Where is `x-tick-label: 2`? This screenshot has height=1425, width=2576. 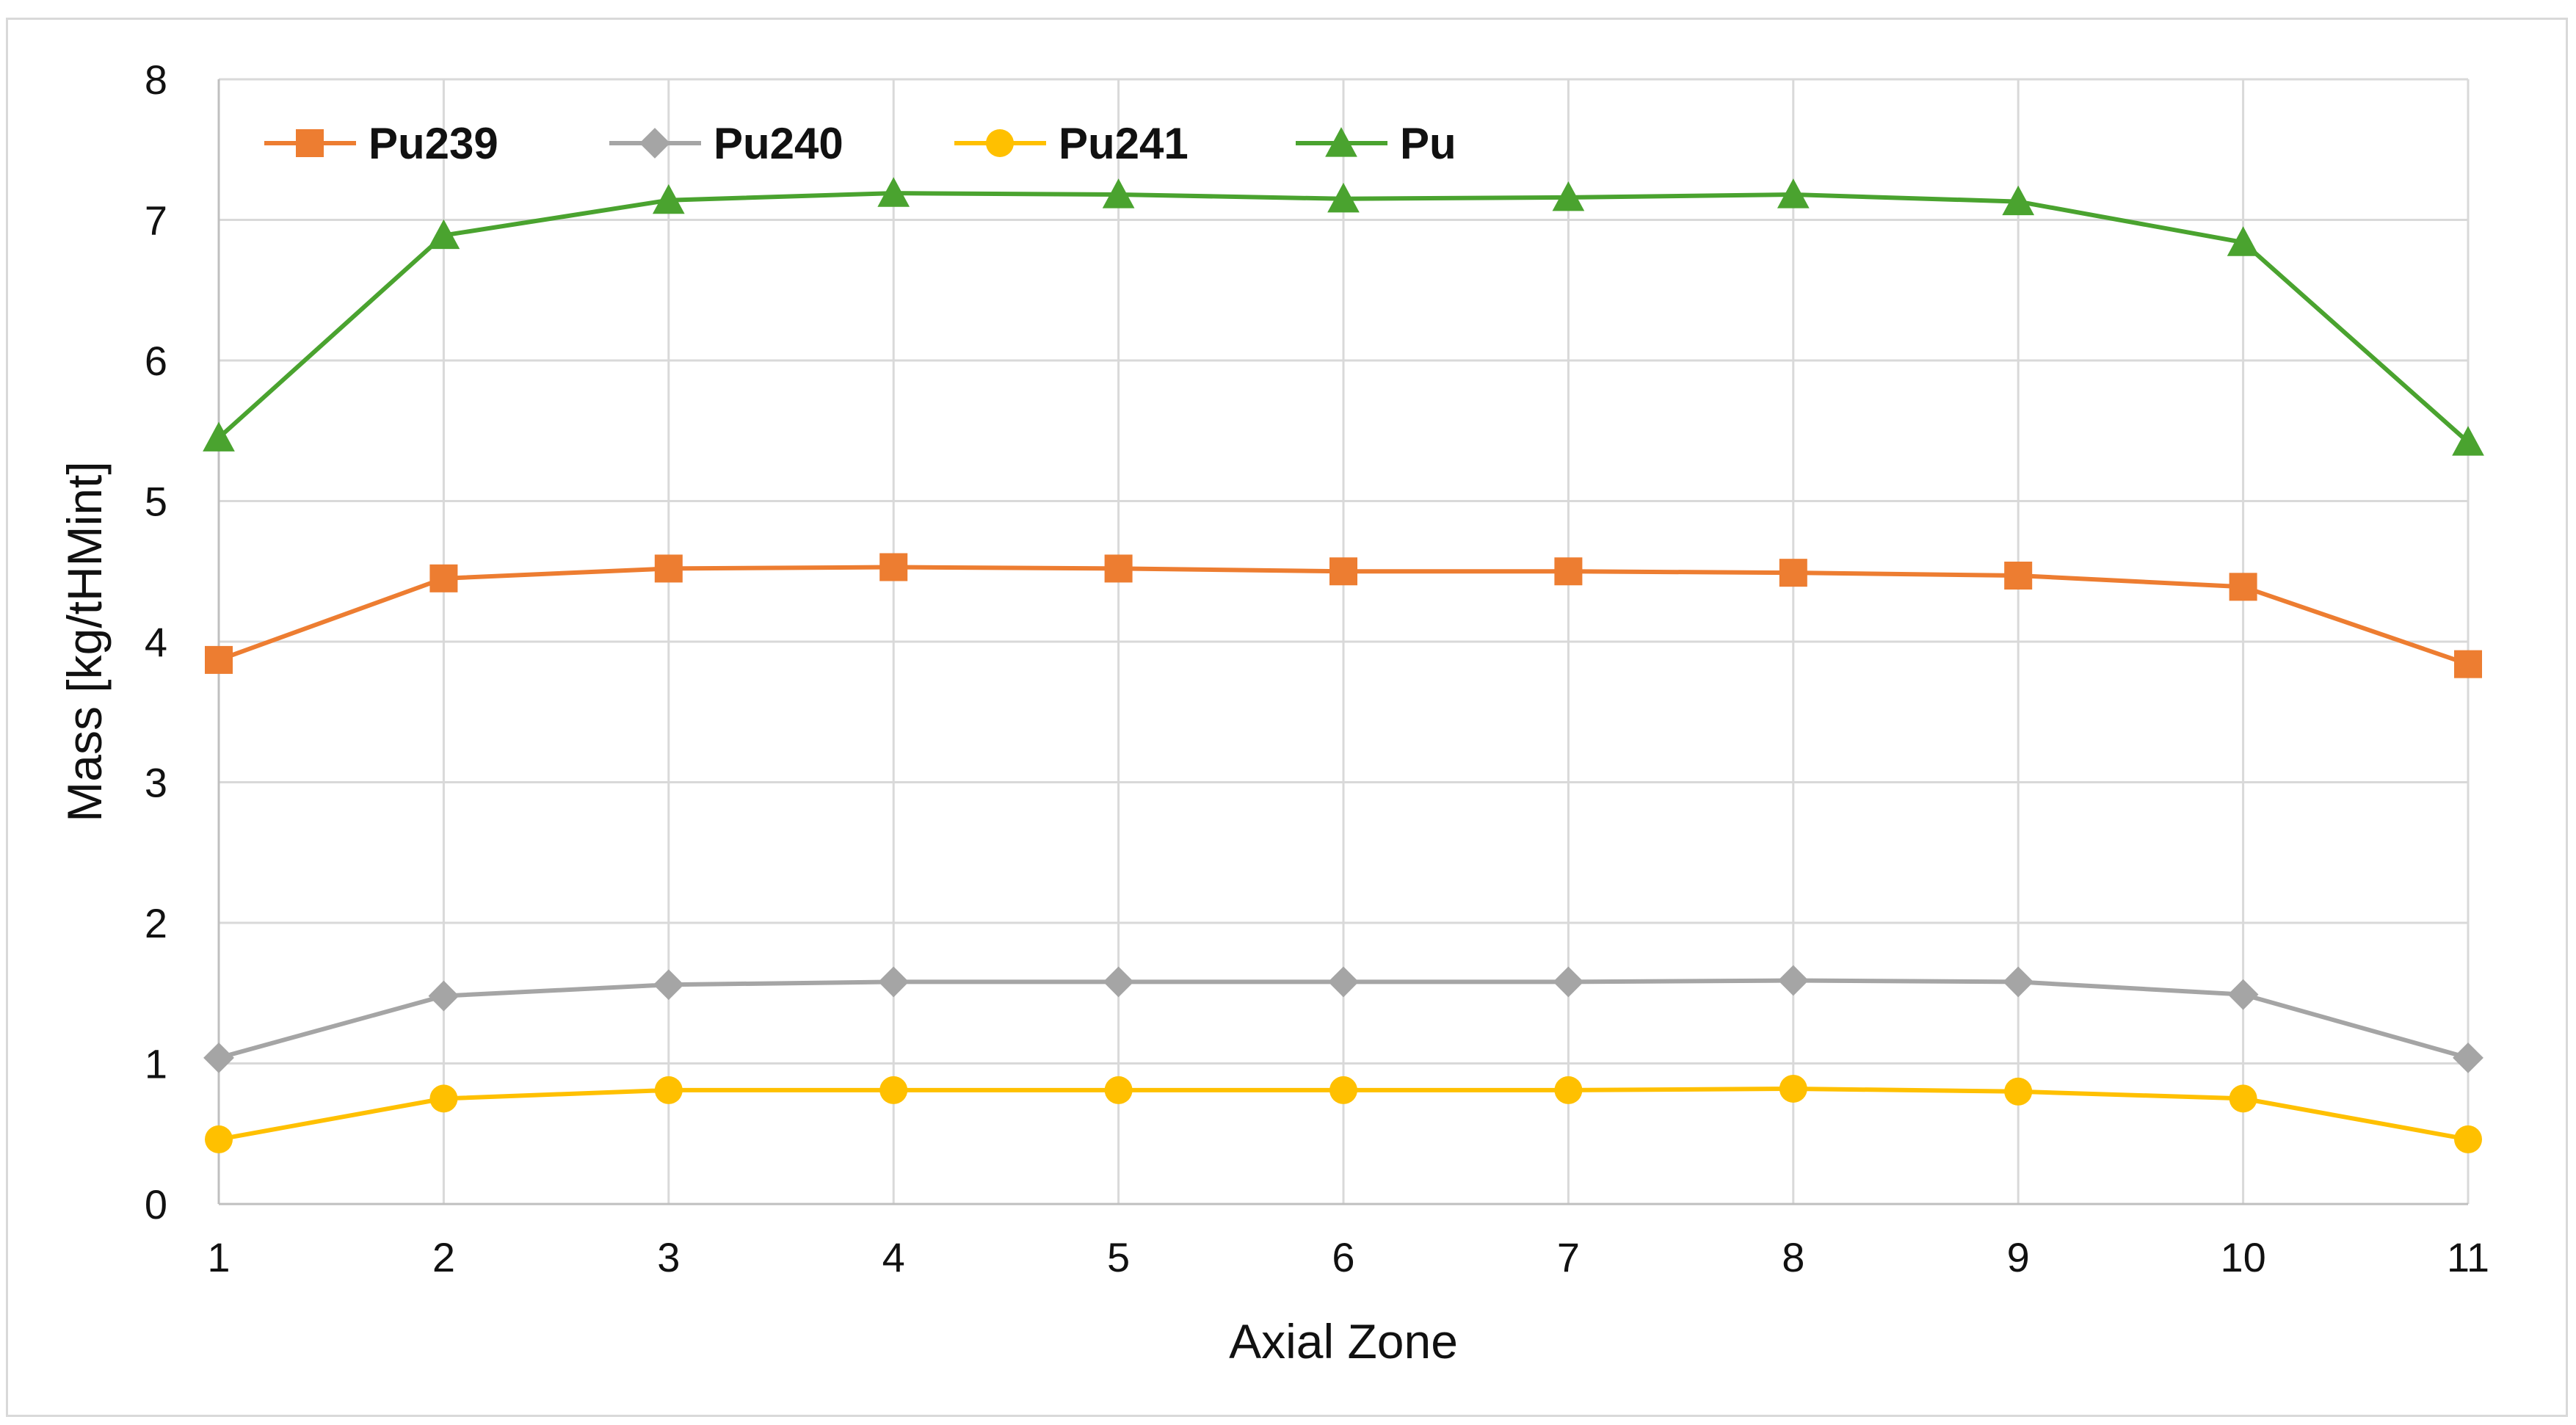
x-tick-label: 2 is located at coordinates (444, 1257).